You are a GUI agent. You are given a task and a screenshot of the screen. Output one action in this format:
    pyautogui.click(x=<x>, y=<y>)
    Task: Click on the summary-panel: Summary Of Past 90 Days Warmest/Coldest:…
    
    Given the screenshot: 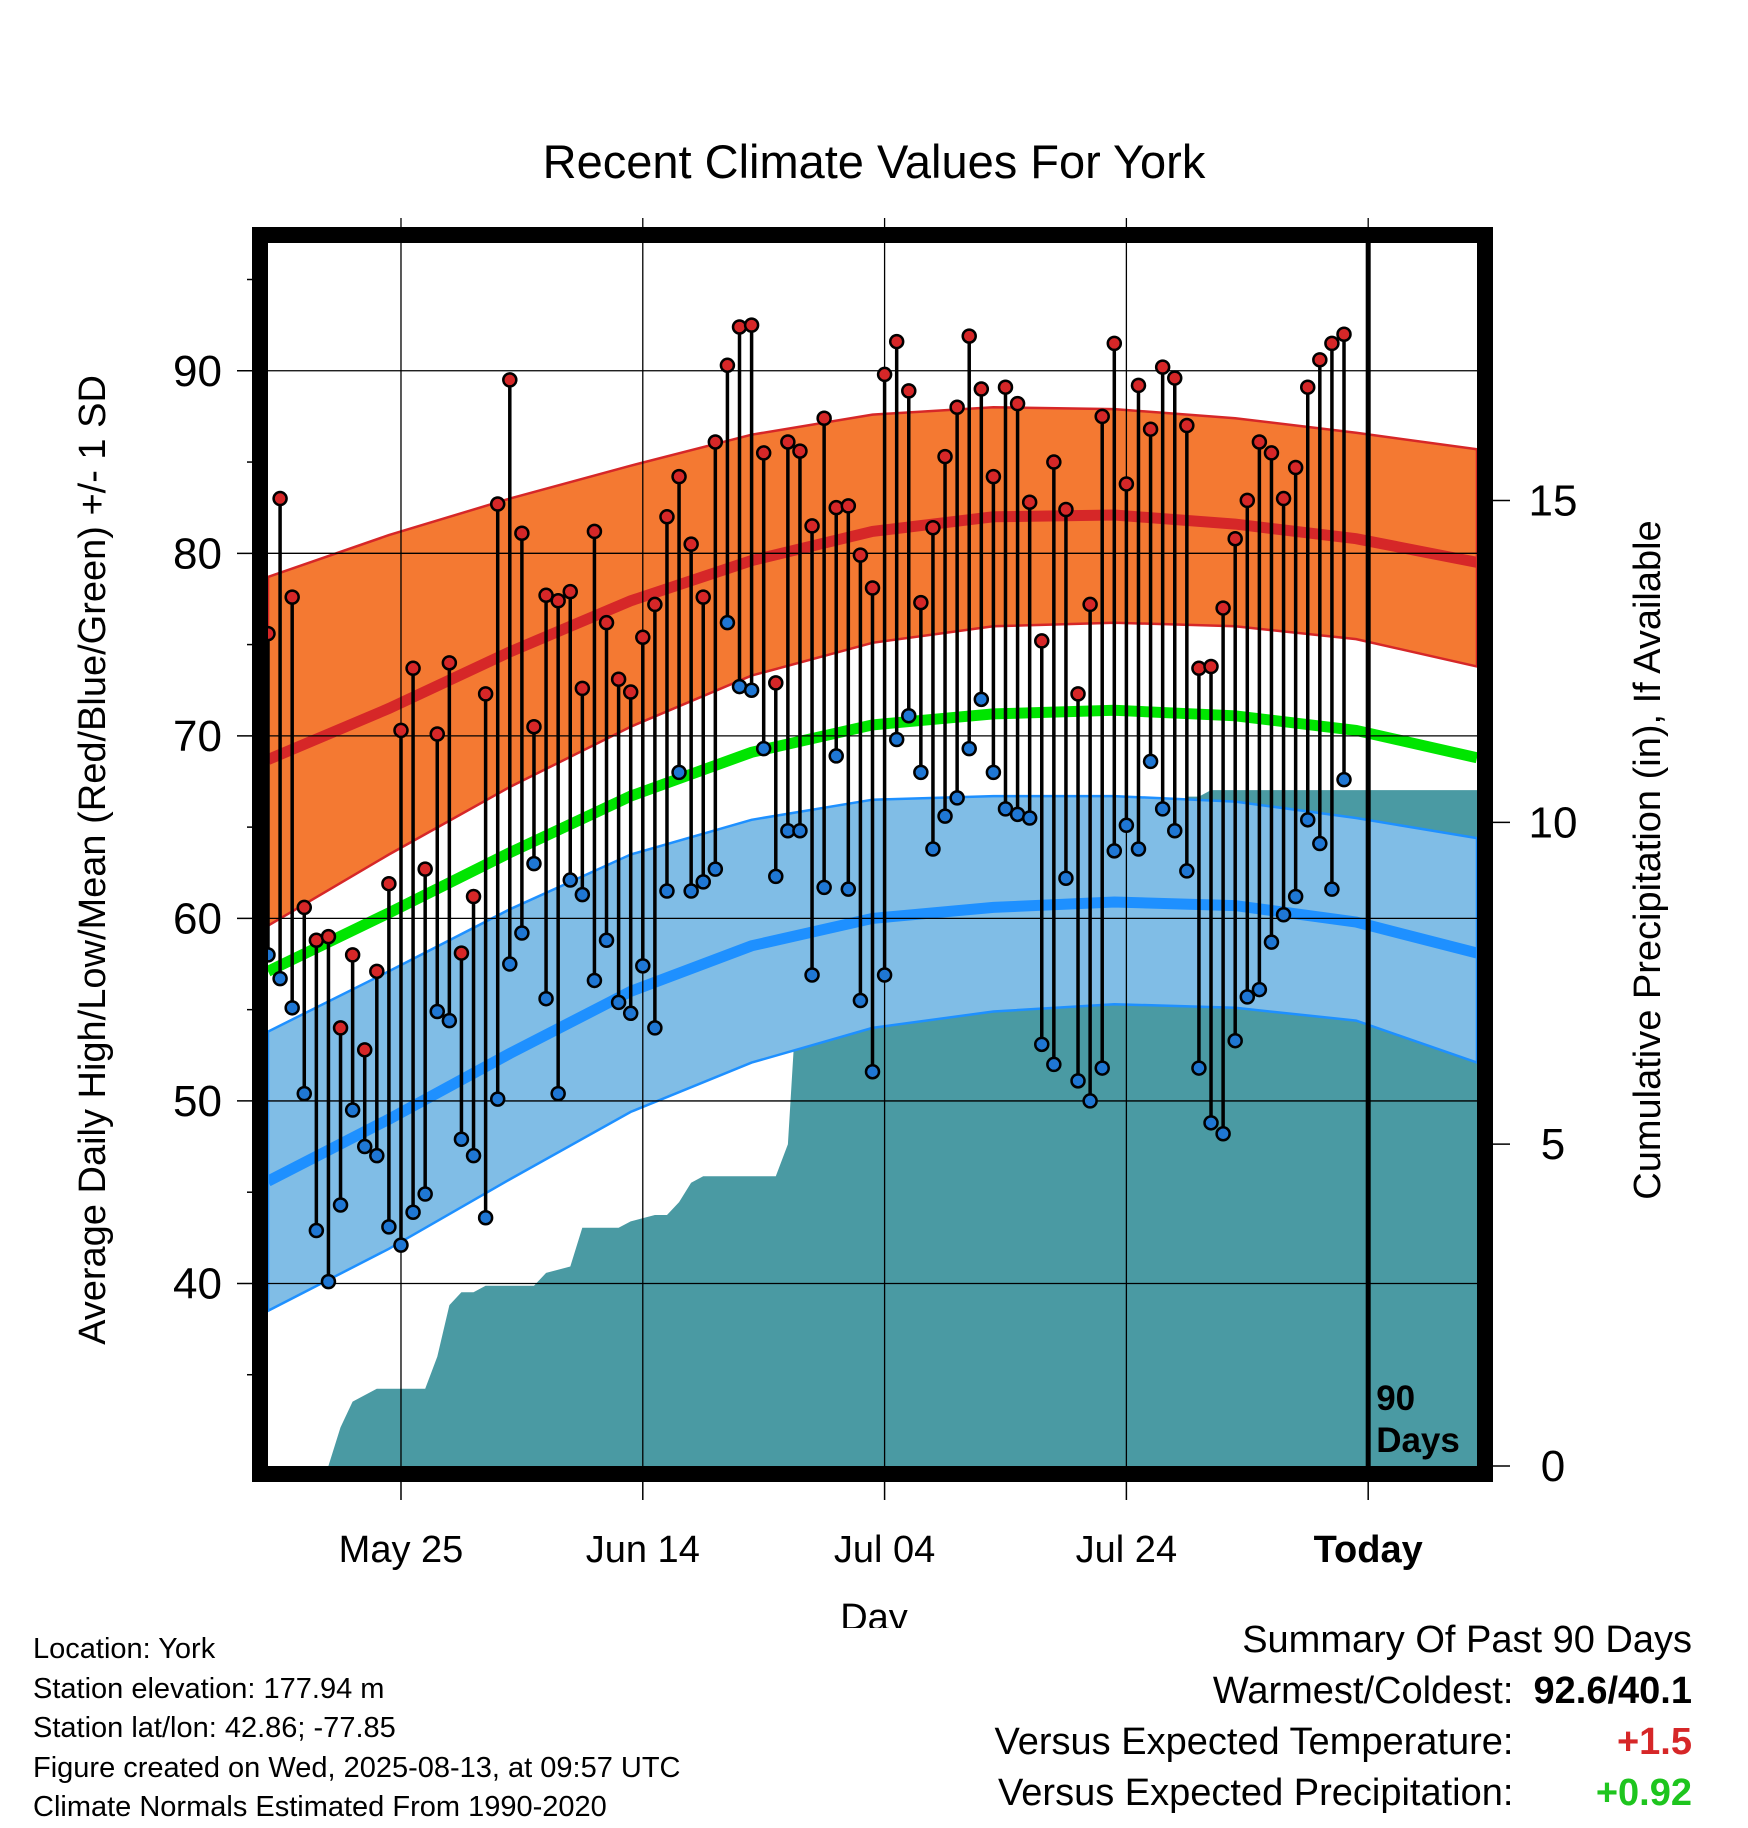 What is the action you would take?
    pyautogui.click(x=1343, y=1717)
    